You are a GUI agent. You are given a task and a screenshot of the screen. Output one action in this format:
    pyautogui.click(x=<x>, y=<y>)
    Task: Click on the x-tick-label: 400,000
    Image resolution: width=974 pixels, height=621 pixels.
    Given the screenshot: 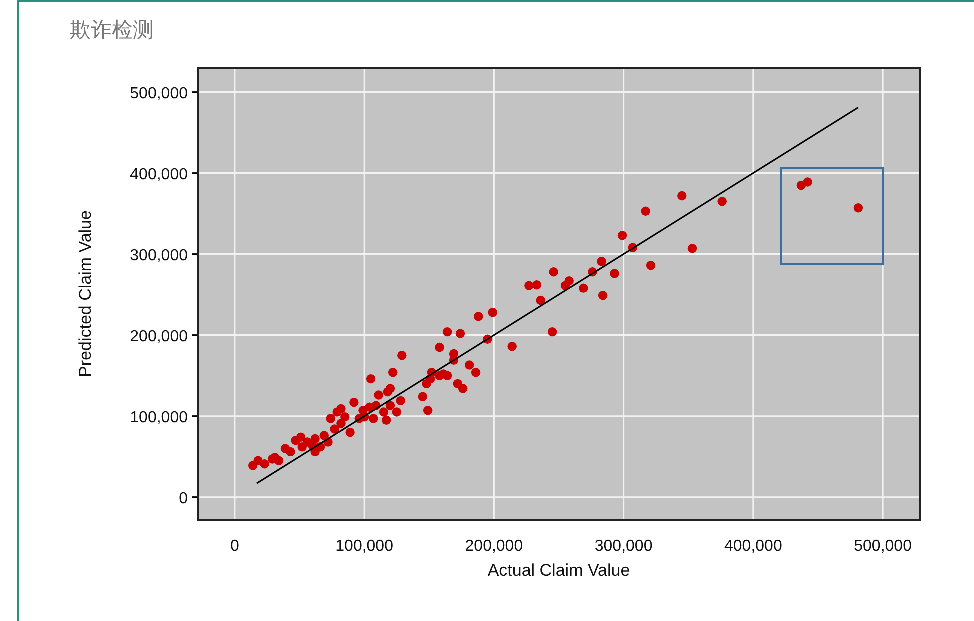 What is the action you would take?
    pyautogui.click(x=753, y=546)
    